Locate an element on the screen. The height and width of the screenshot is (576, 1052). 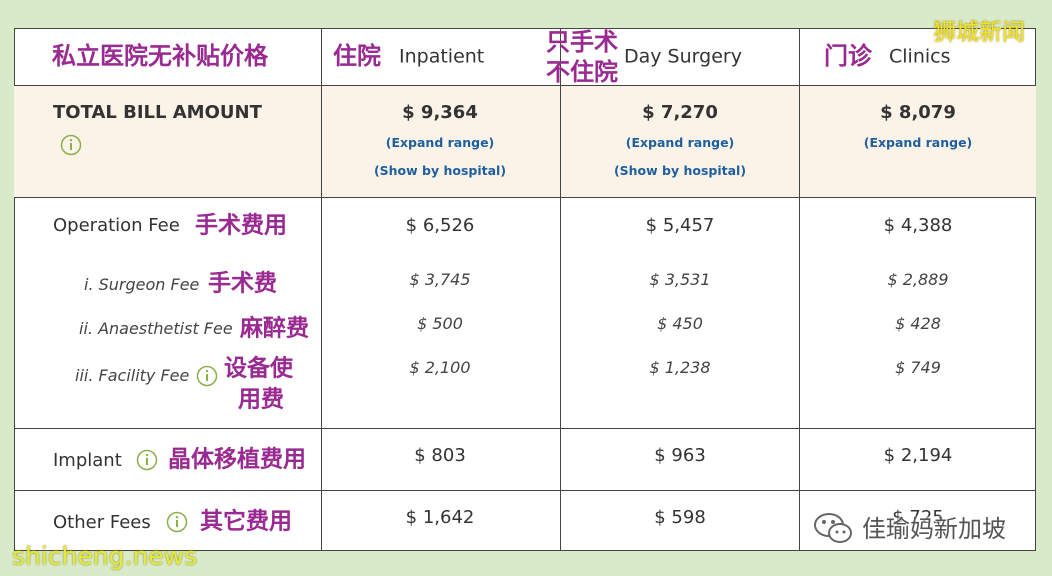
wechat-icon is located at coordinates (833, 528).